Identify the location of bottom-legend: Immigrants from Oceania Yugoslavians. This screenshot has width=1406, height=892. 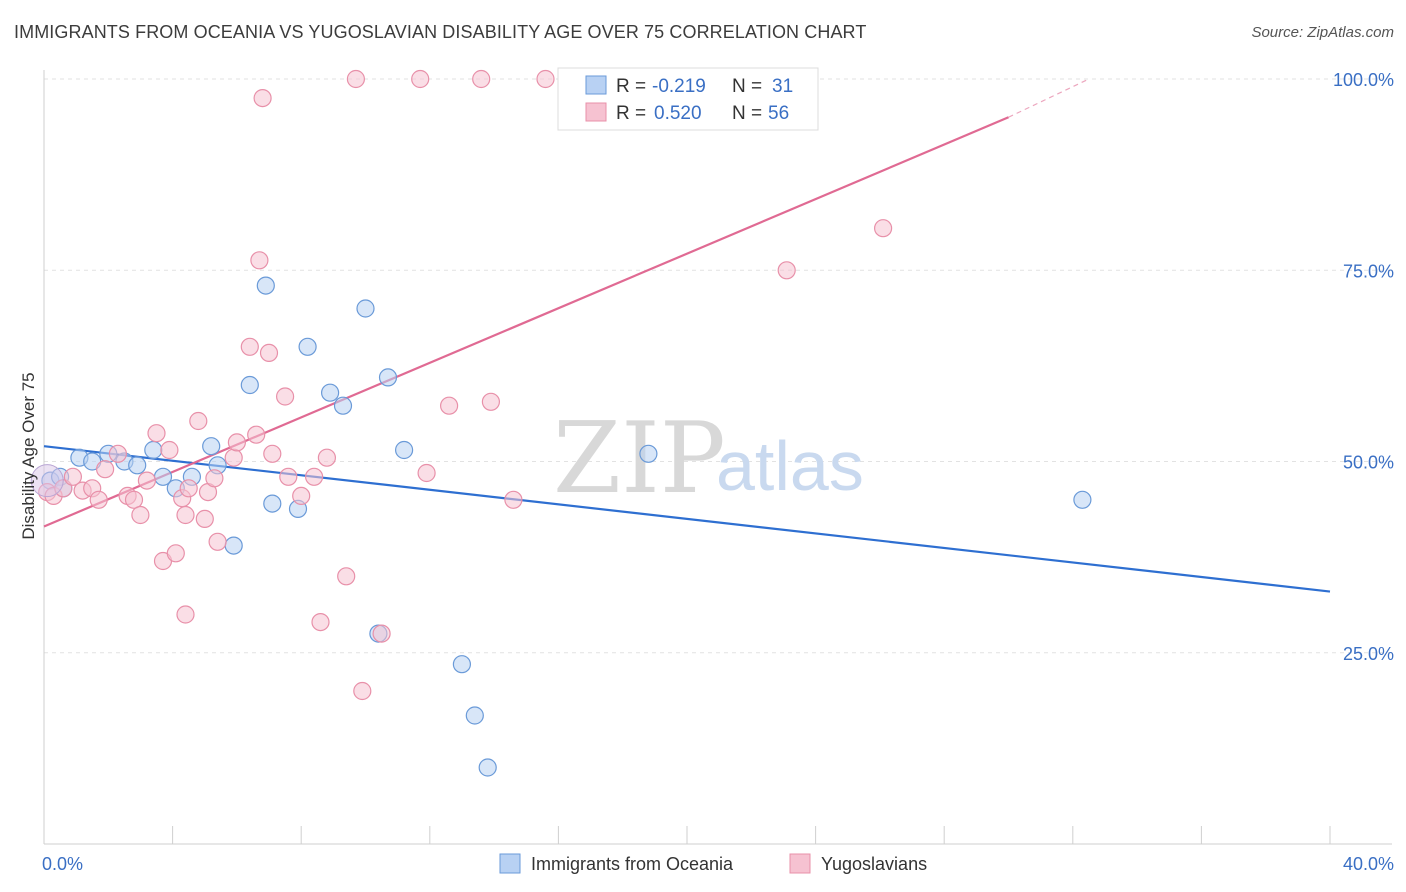
(713, 863).